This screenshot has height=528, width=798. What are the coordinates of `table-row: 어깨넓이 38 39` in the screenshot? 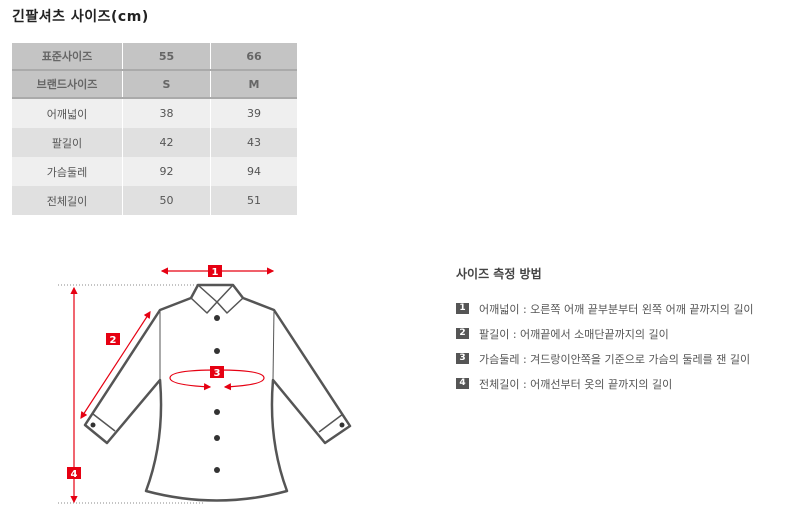 It's located at (154, 113).